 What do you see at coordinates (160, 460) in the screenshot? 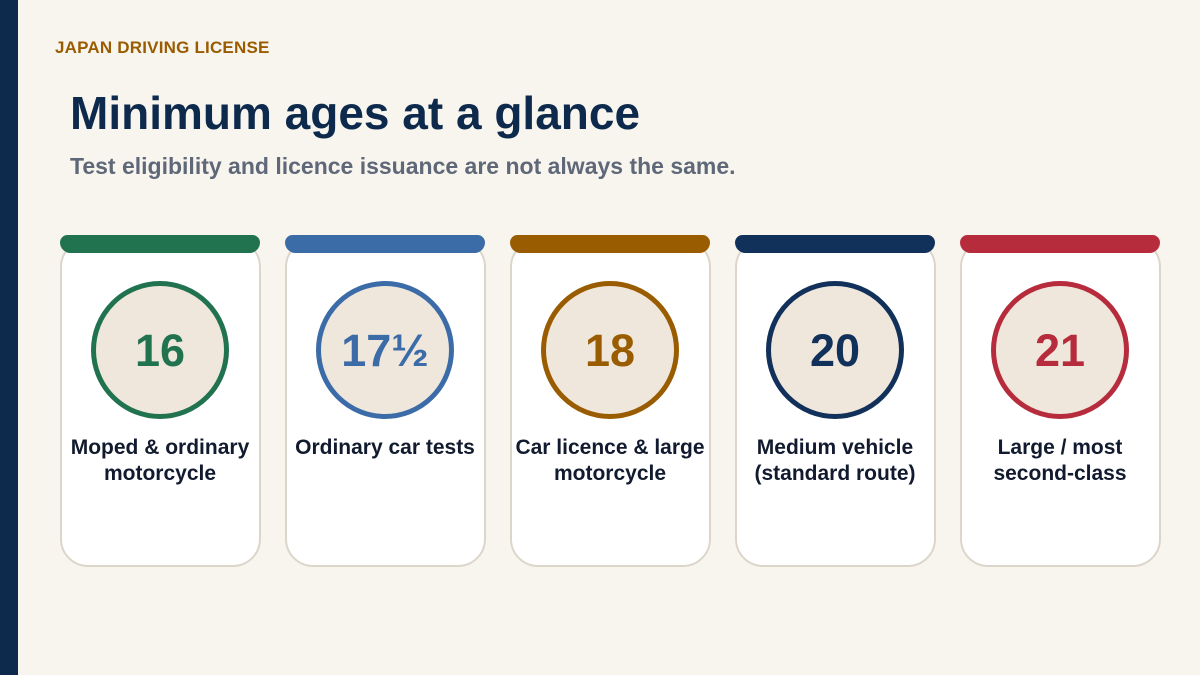
I see `card-label: Moped & ordinary motorcycle` at bounding box center [160, 460].